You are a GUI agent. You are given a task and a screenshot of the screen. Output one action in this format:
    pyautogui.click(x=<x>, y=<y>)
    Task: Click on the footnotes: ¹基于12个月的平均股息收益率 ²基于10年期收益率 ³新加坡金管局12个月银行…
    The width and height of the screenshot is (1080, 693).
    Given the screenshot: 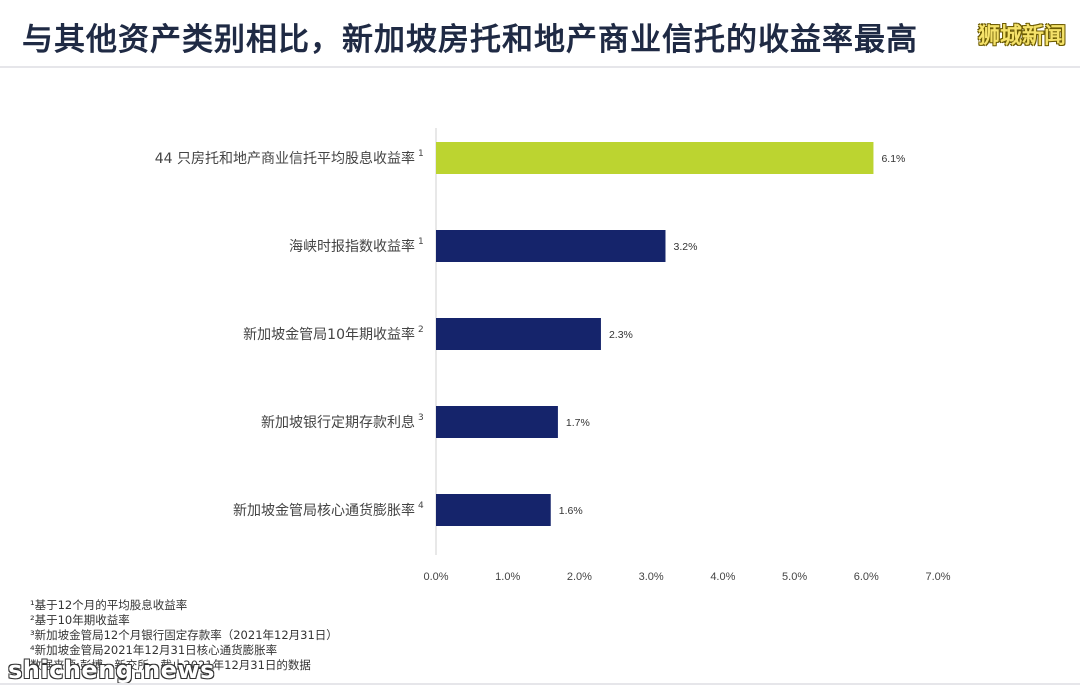 What is the action you would take?
    pyautogui.click(x=184, y=635)
    